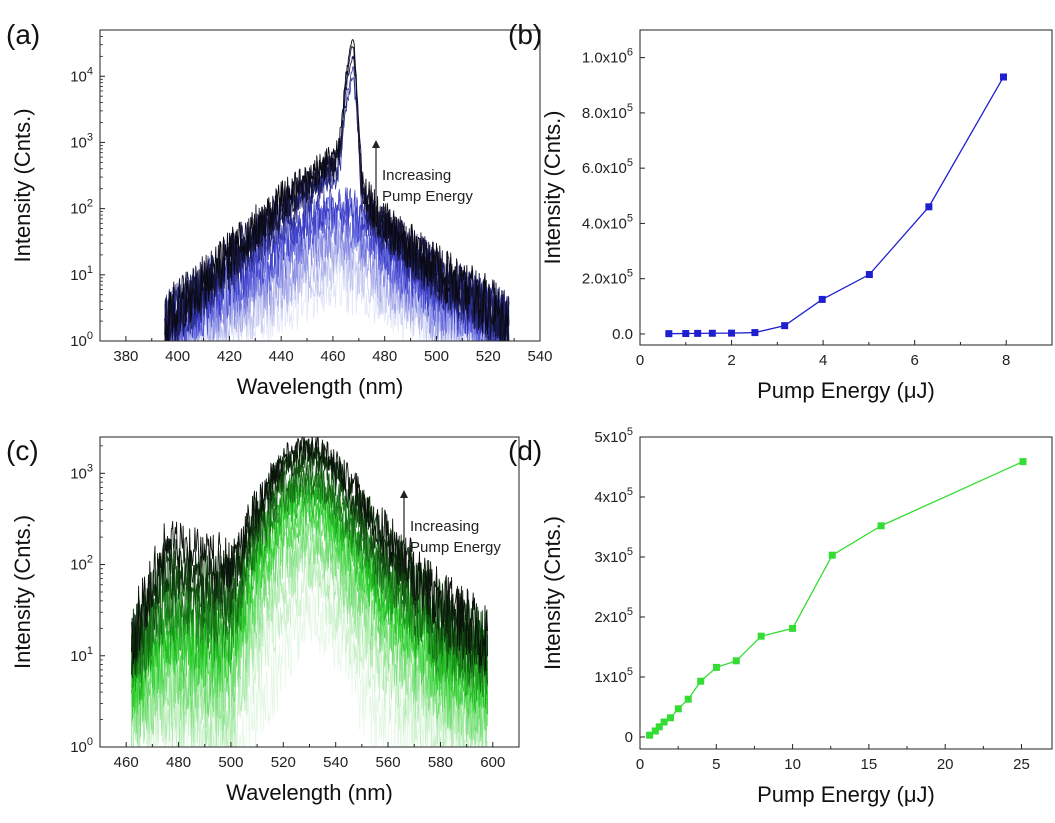  Describe the element at coordinates (613, 436) in the screenshot. I see `y-tick-label: 5x10⁵` at that location.